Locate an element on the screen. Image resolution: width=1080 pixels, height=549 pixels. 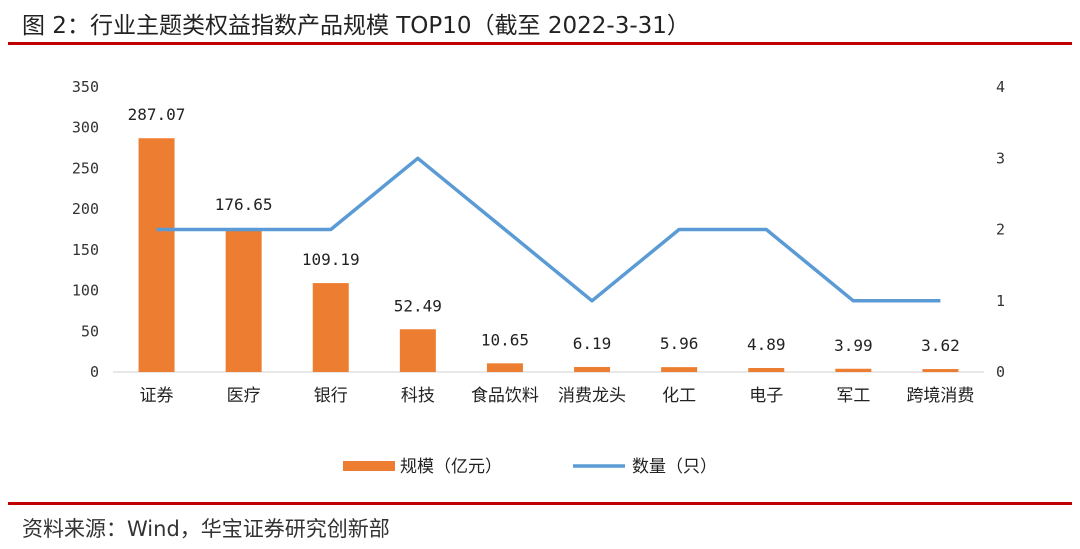
category-label: 军工 is located at coordinates (853, 396).